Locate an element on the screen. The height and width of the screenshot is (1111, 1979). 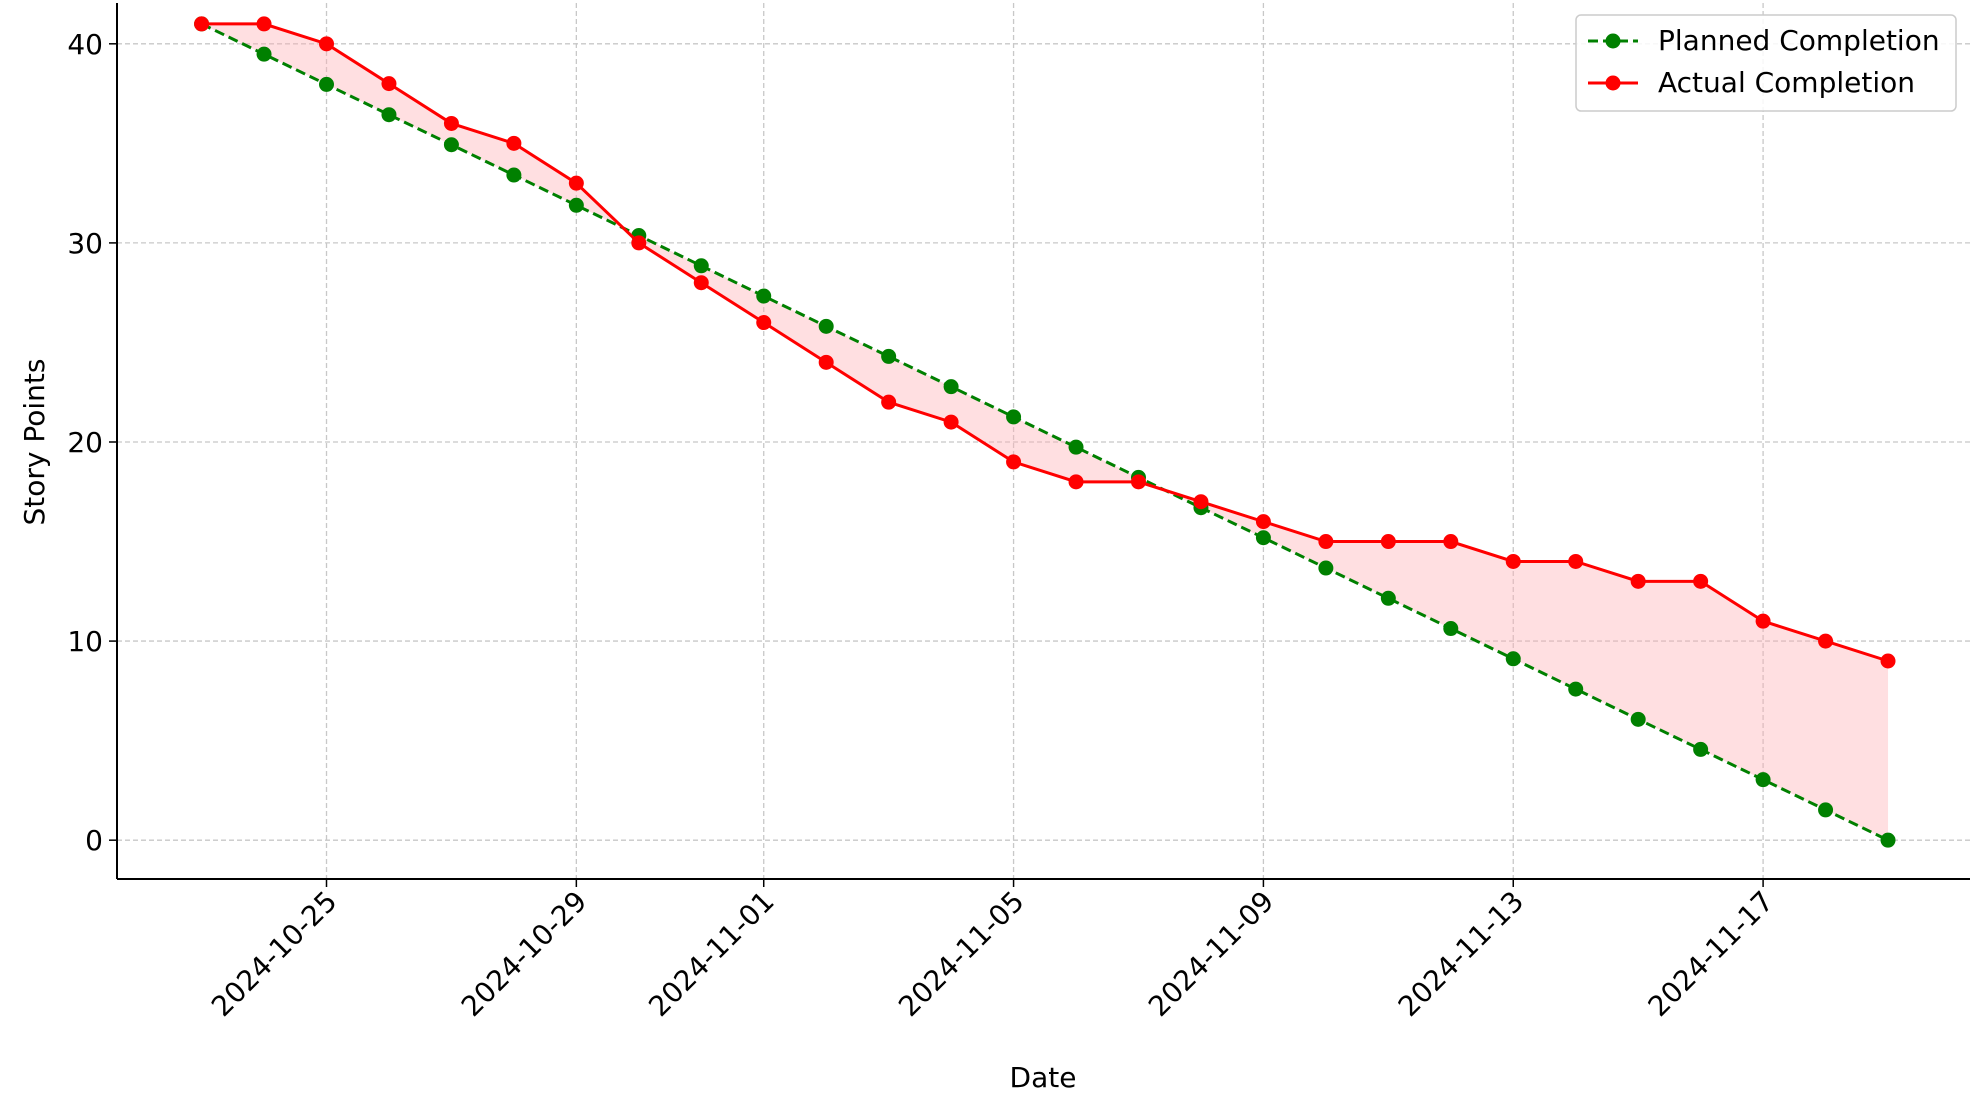
x-tick-label: 2024-11-01 is located at coordinates (711, 954).